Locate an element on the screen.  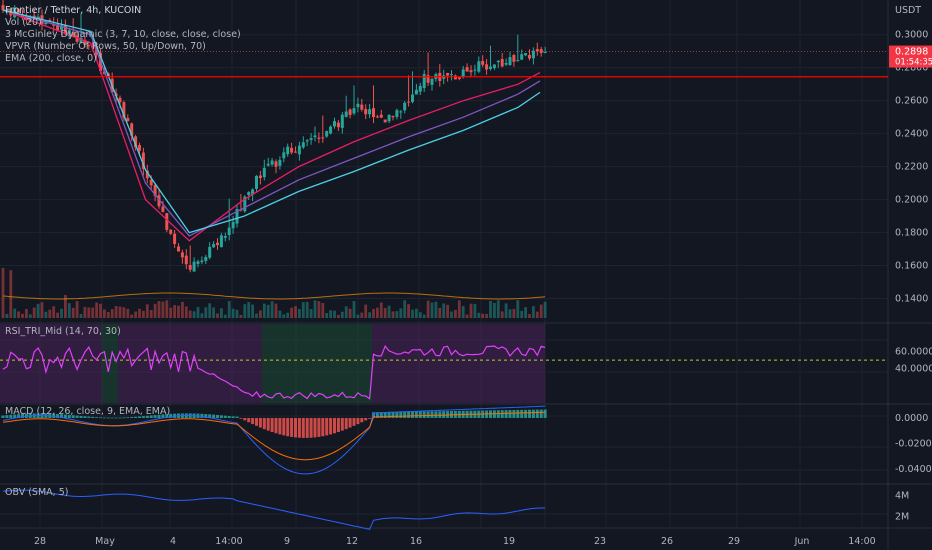
last-price-badge is located at coordinates (910, 56).